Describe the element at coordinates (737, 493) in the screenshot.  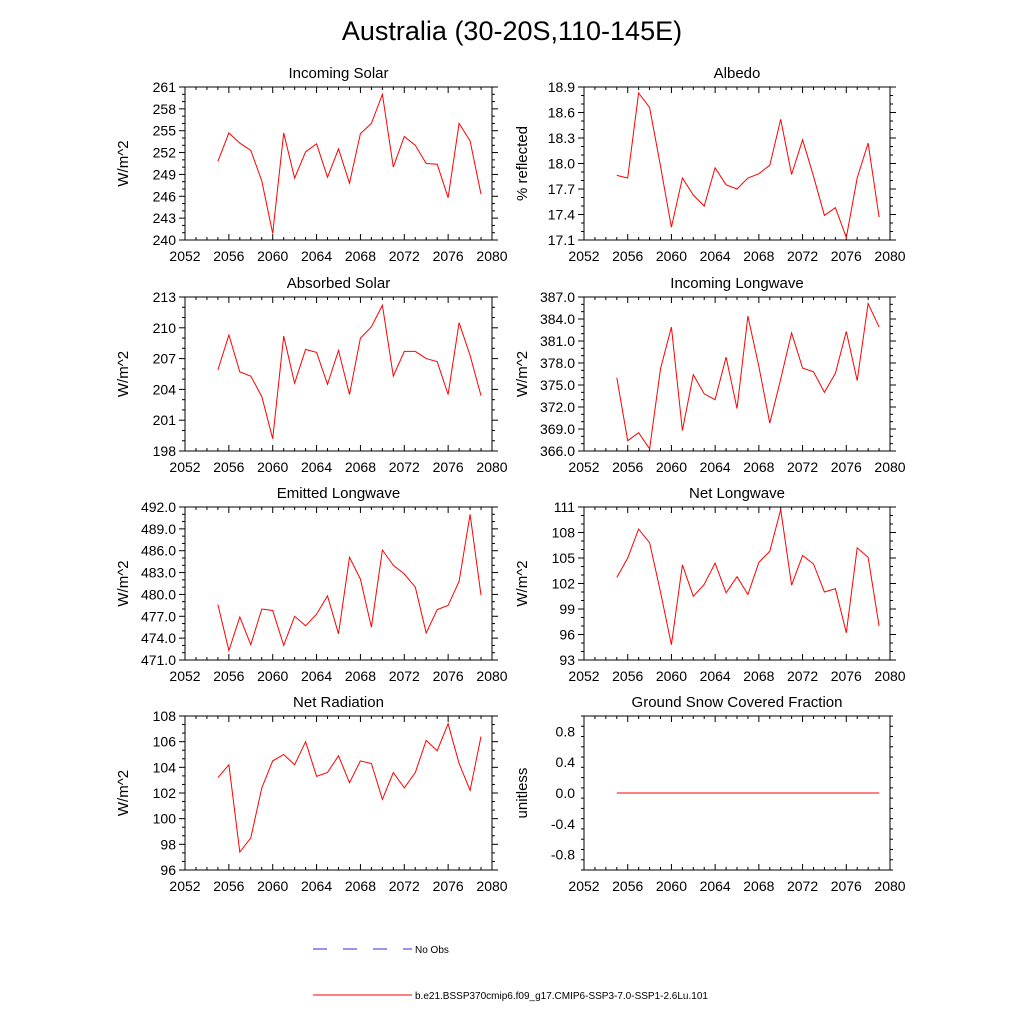
I see `panel-title: Net Longwave` at that location.